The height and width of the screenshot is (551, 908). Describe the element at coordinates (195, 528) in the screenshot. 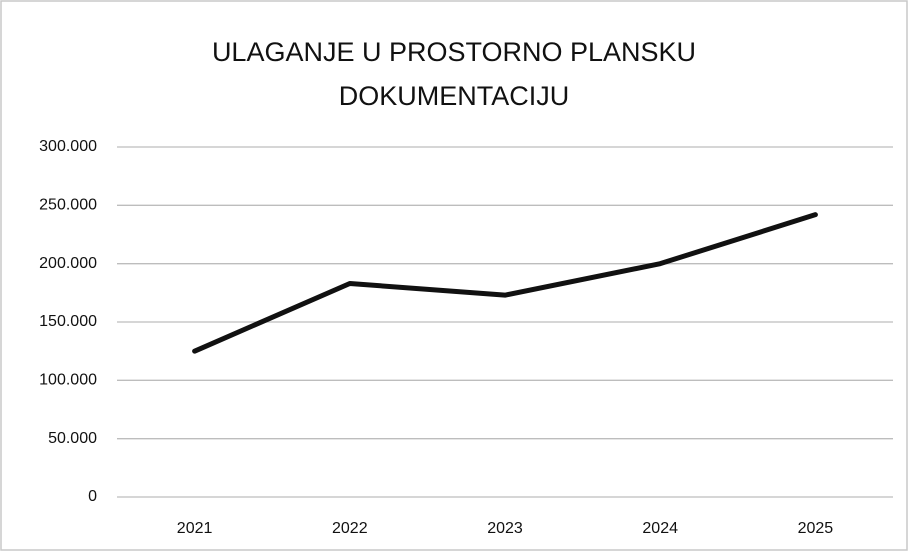

I see `x-tick-label: 2021` at that location.